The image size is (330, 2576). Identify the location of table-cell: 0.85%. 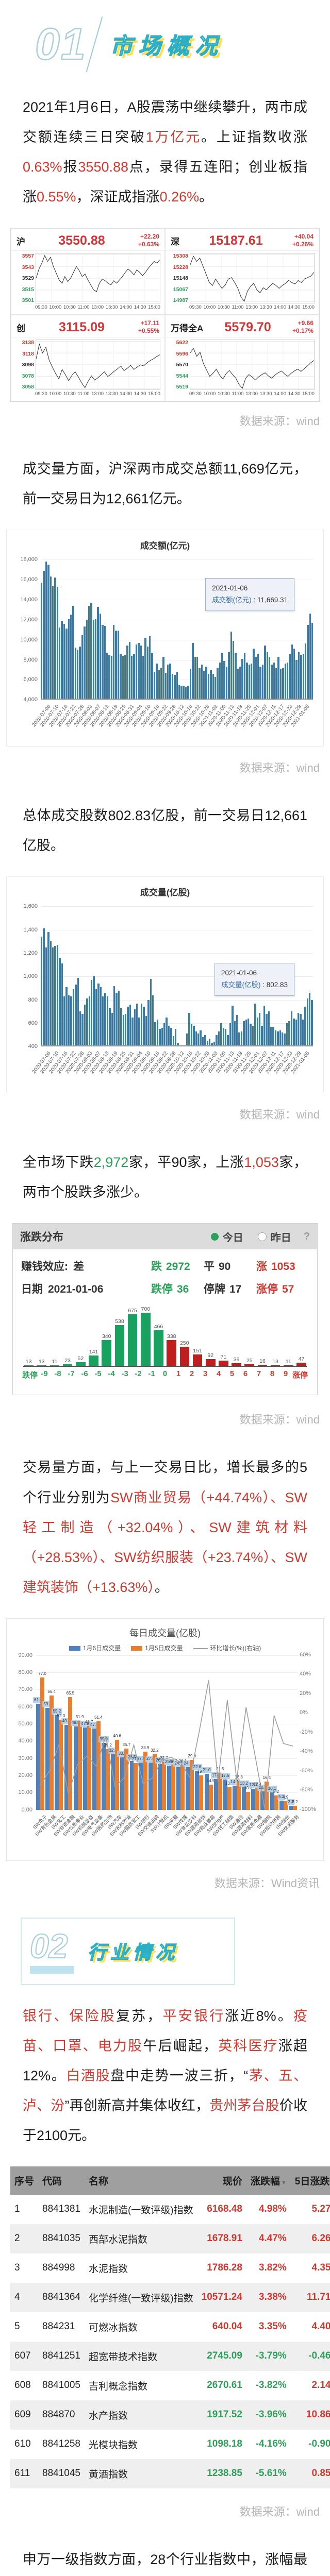
(320, 2473).